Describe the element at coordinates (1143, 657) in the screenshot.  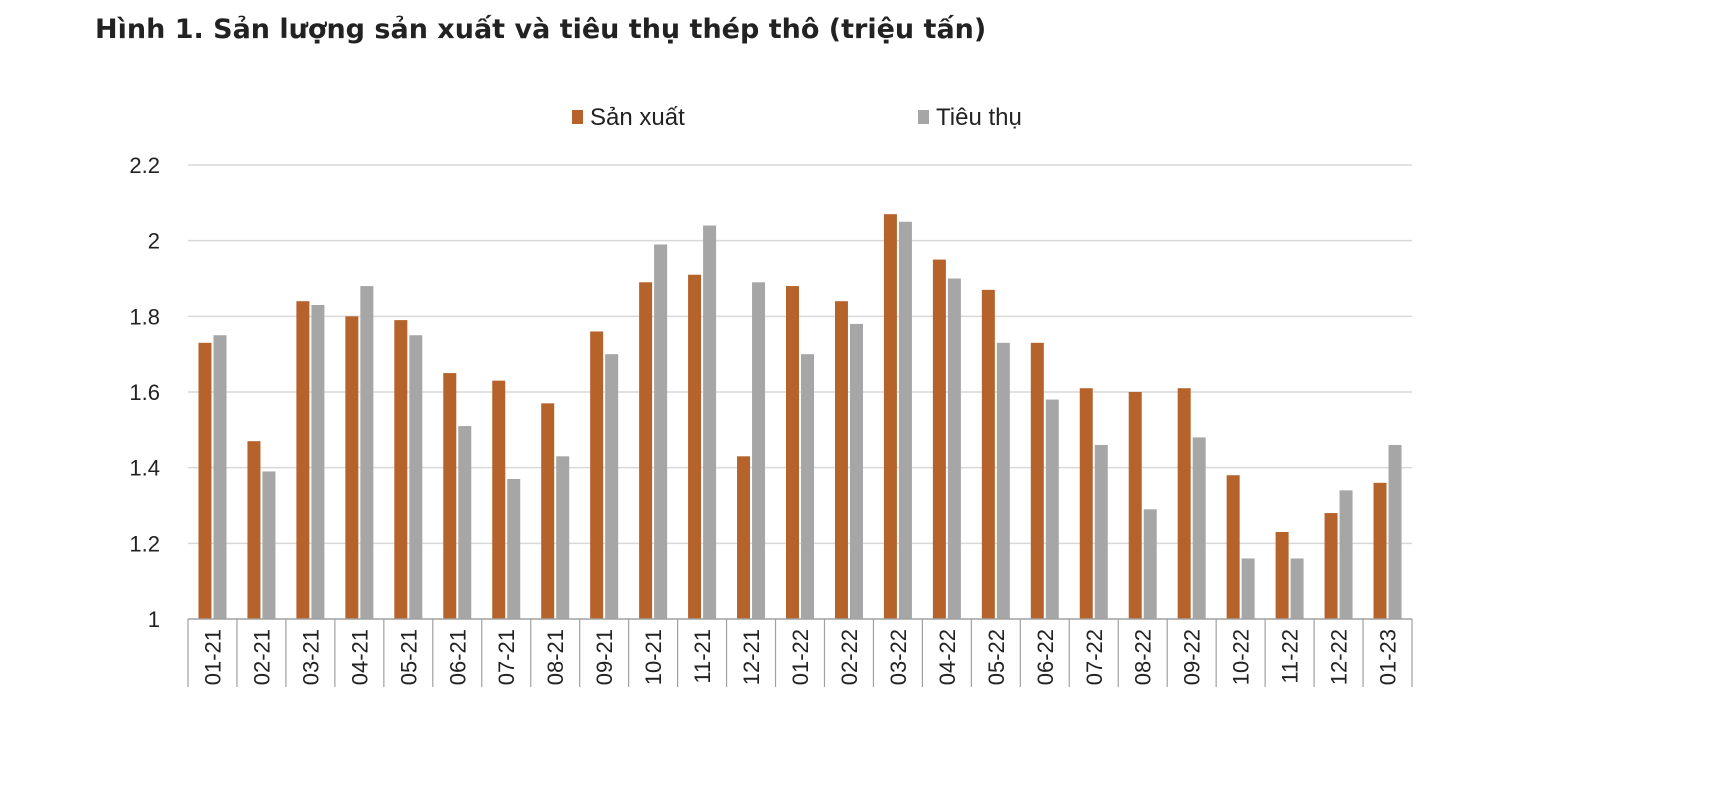
I see `x-tick-label: 08-22` at that location.